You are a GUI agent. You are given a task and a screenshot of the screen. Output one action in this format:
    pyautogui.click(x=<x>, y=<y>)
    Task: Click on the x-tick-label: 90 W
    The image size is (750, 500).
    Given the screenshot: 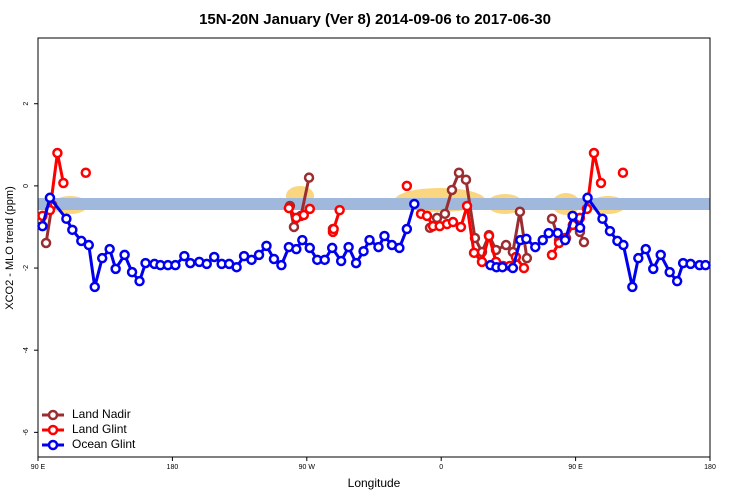 What is the action you would take?
    pyautogui.click(x=307, y=467)
    